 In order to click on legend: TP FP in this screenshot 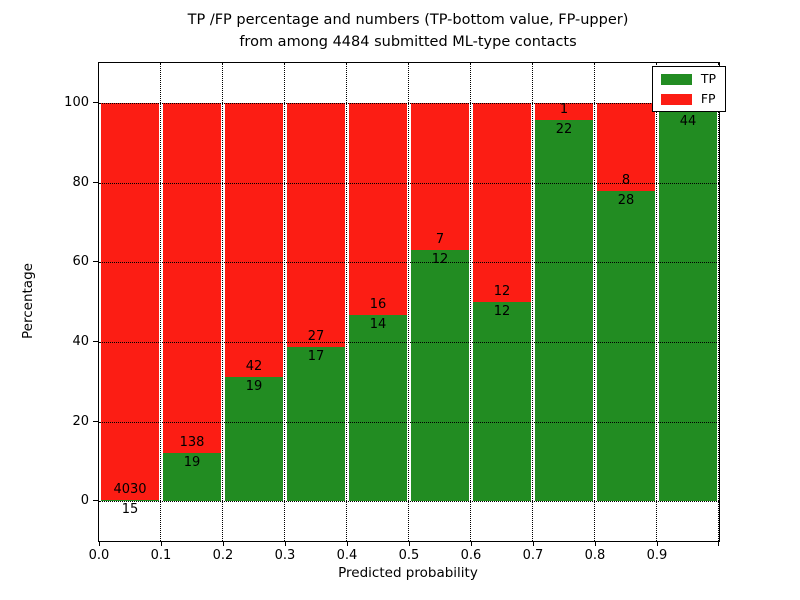, I will do `click(688, 89)`.